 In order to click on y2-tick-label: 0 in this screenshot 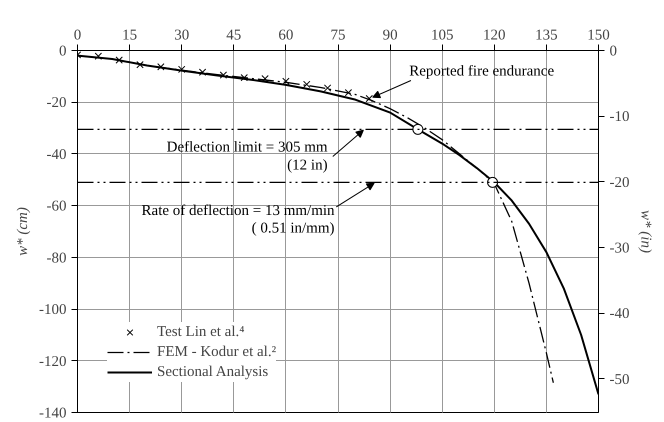, I will do `click(613, 52)`.